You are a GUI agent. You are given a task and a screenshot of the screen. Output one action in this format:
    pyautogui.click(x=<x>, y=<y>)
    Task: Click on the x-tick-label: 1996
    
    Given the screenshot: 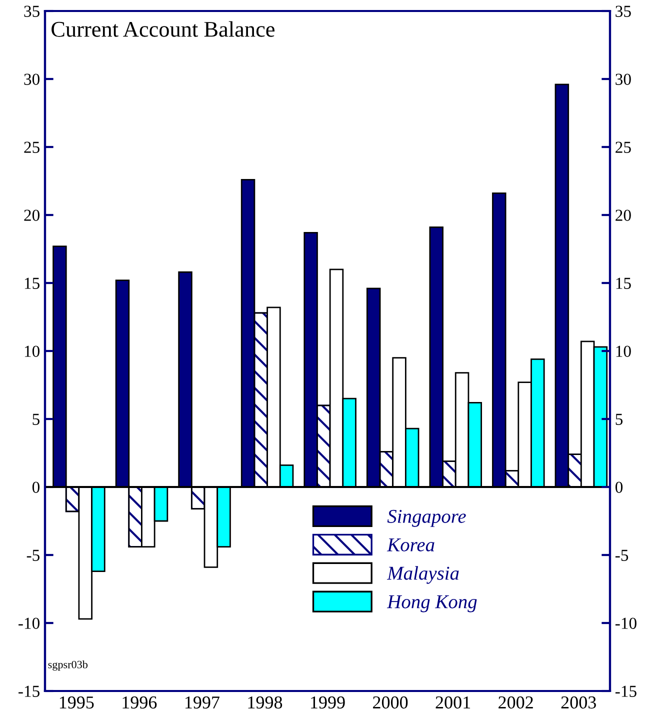 What is the action you would take?
    pyautogui.click(x=139, y=702)
    